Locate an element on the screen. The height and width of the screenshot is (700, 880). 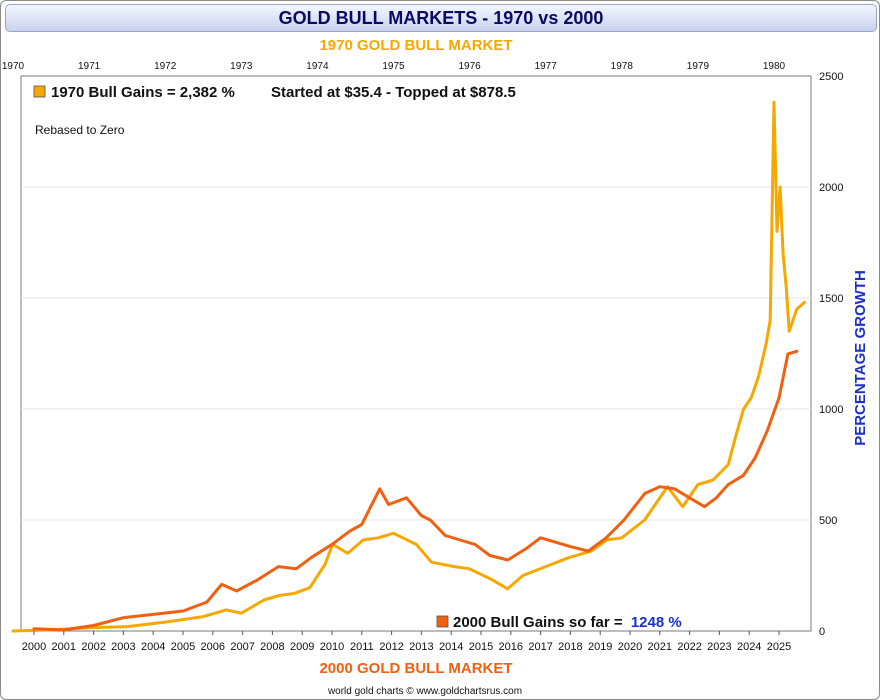
y-axis-label: PERCENTAGE GROWTH is located at coordinates (860, 358).